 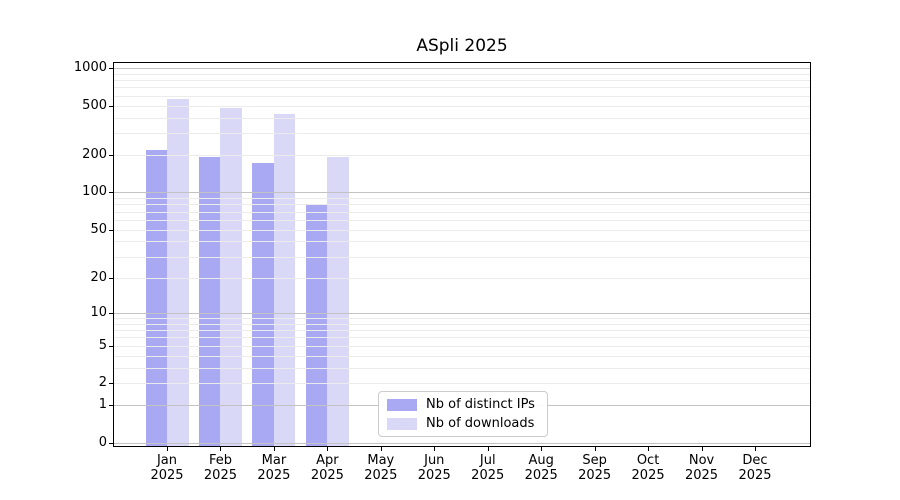 What do you see at coordinates (90, 67) in the screenshot?
I see `y-tick-label: 1000` at bounding box center [90, 67].